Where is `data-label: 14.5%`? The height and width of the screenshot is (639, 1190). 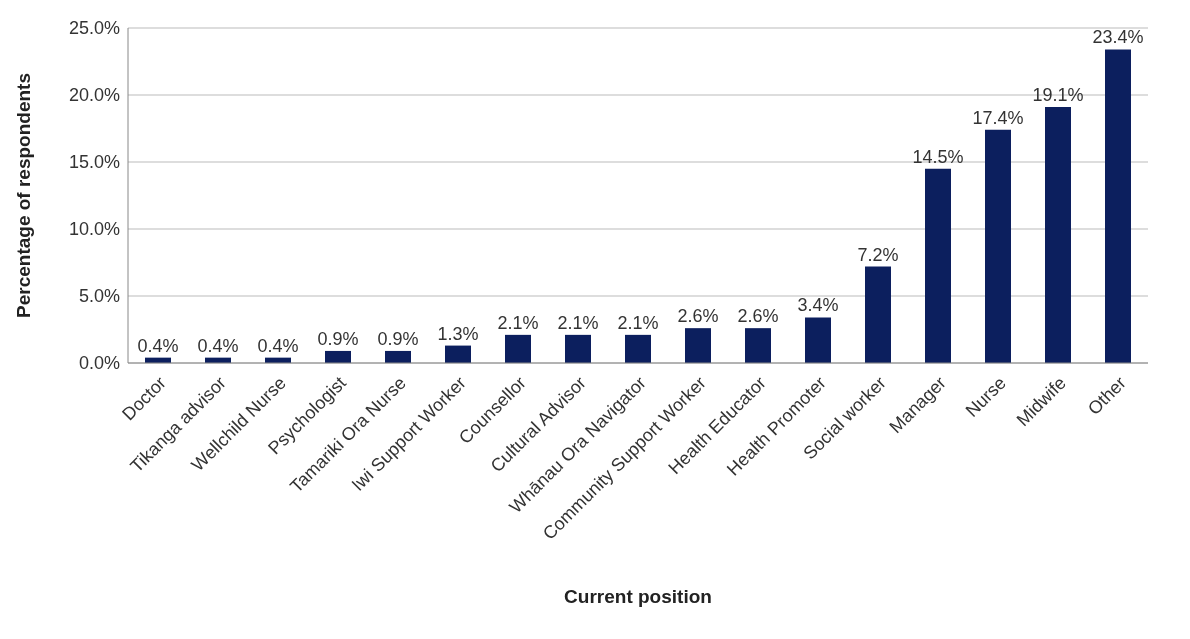 data-label: 14.5% is located at coordinates (938, 156).